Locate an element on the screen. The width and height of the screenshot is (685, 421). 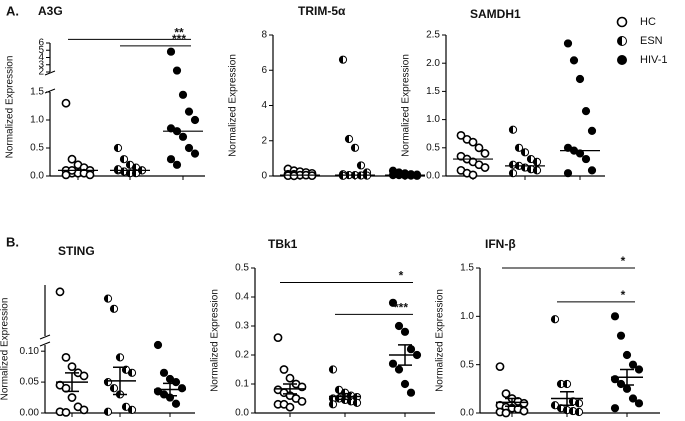
significance-label: * is located at coordinates (623, 295).